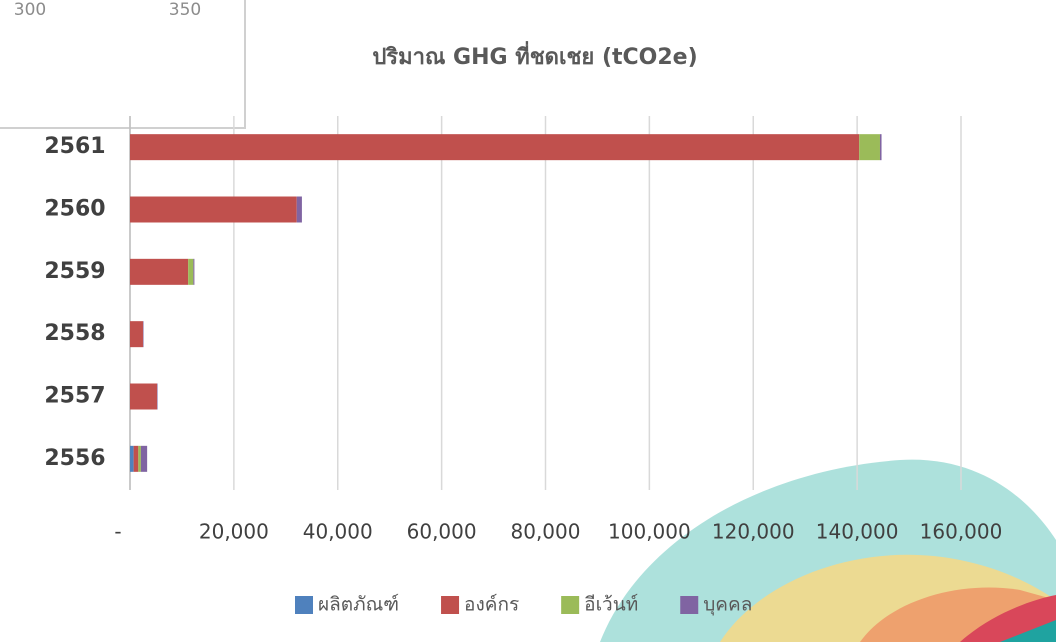 This screenshot has height=642, width=1056. What do you see at coordinates (74, 333) in the screenshot?
I see `y-tick-label: 2558` at bounding box center [74, 333].